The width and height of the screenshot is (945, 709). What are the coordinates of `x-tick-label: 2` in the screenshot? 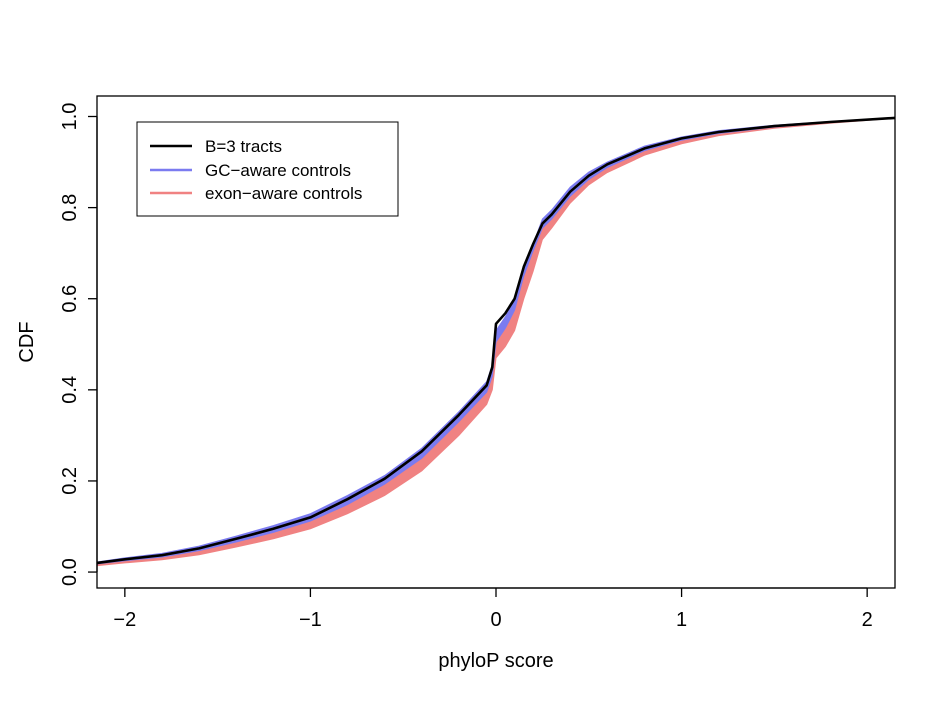 It's located at (867, 620).